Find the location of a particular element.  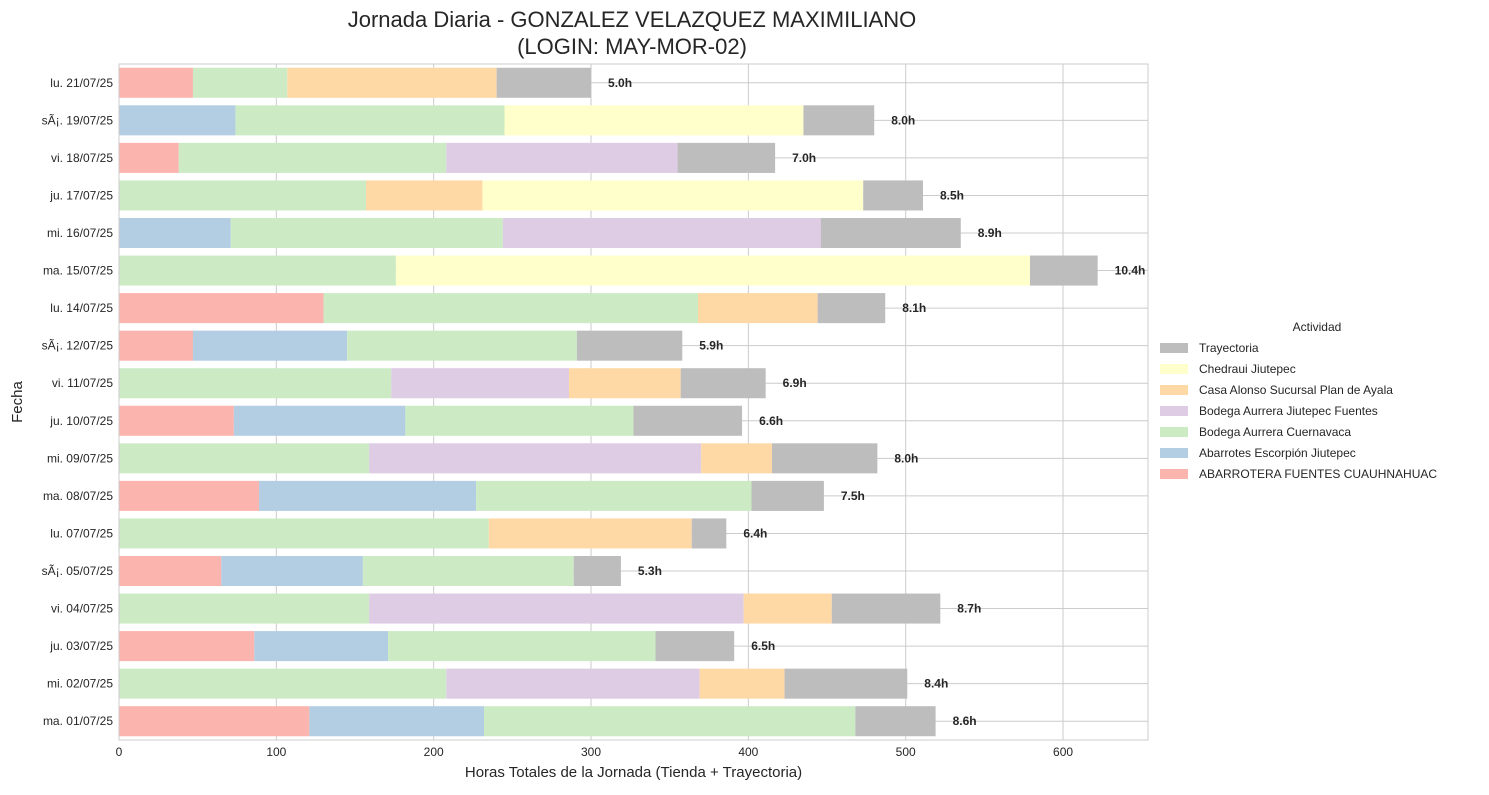

y-tick-label: mi. 02/07/25 is located at coordinates (80, 684).